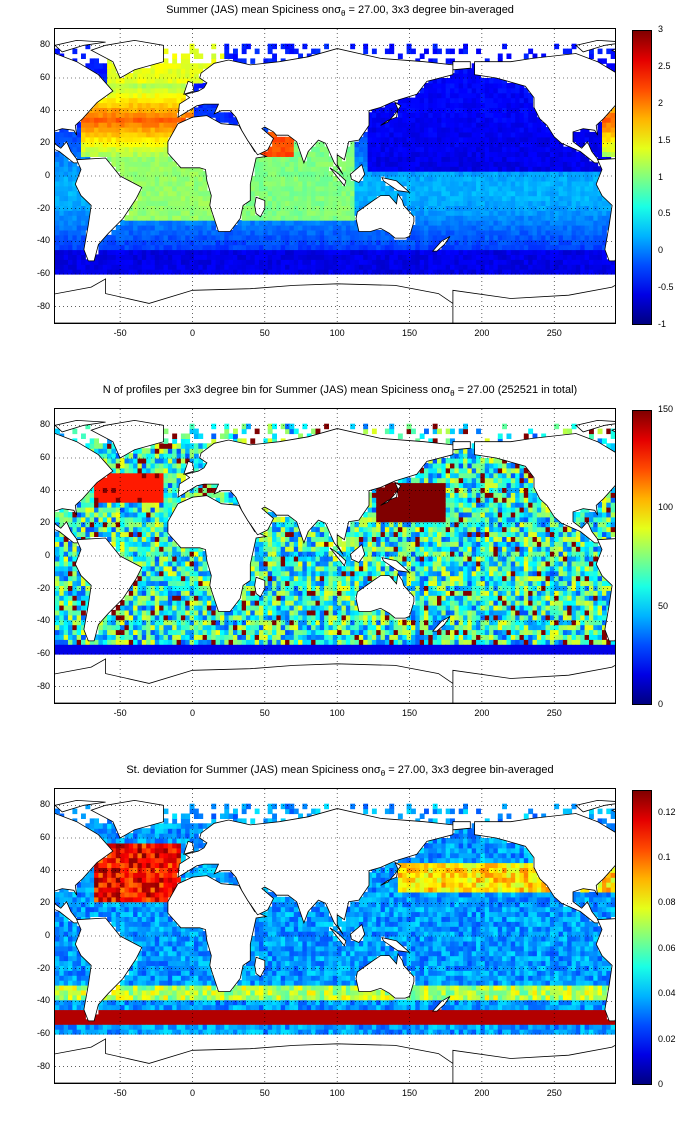 This screenshot has width=696, height=1140. I want to click on x-tick-label: 0, so click(192, 333).